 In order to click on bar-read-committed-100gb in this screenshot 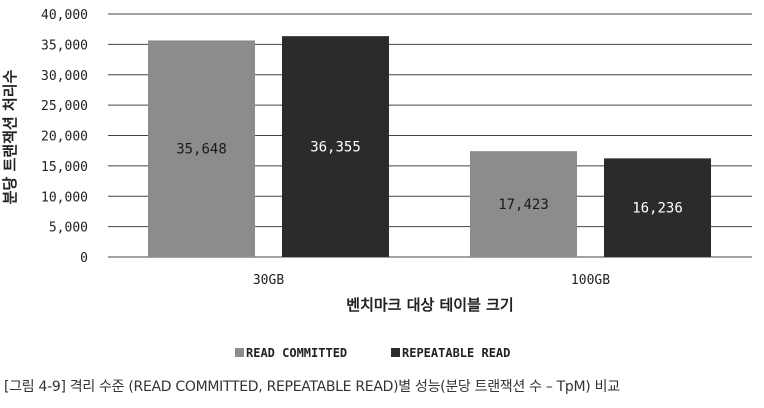, I will do `click(523, 204)`.